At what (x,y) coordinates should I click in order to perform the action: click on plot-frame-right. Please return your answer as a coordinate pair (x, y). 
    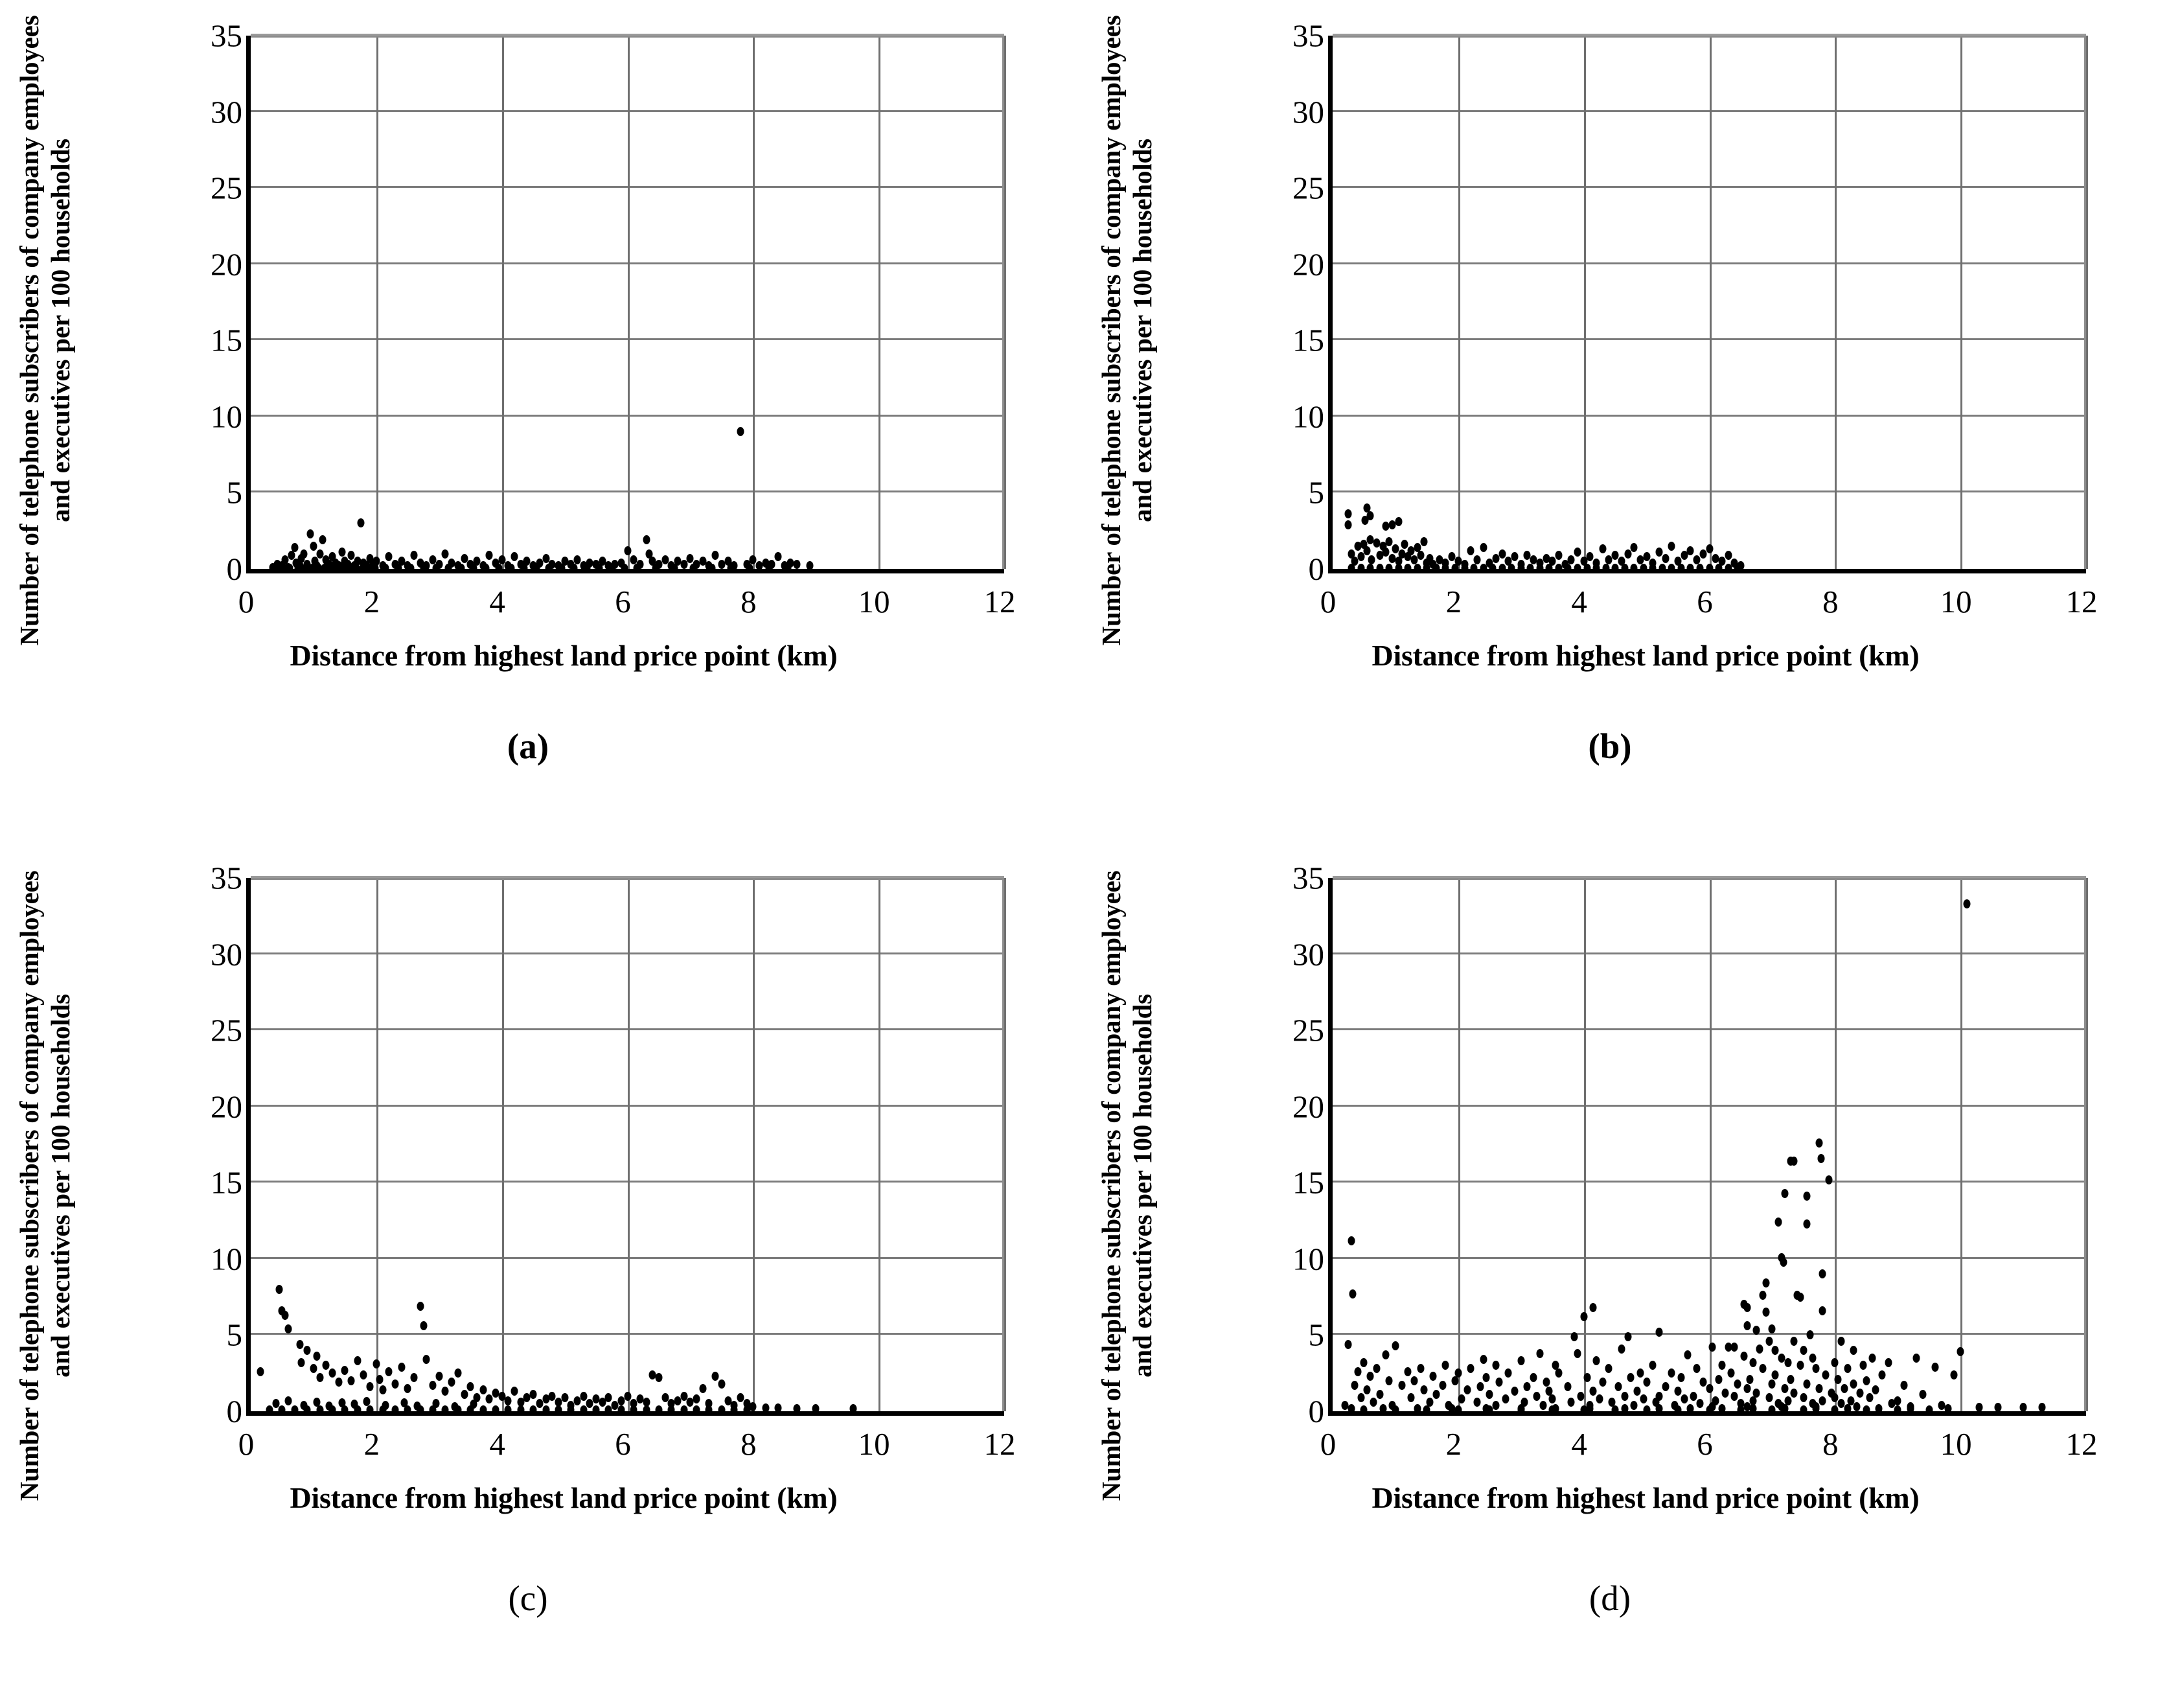
    Looking at the image, I should click on (1003, 1144).